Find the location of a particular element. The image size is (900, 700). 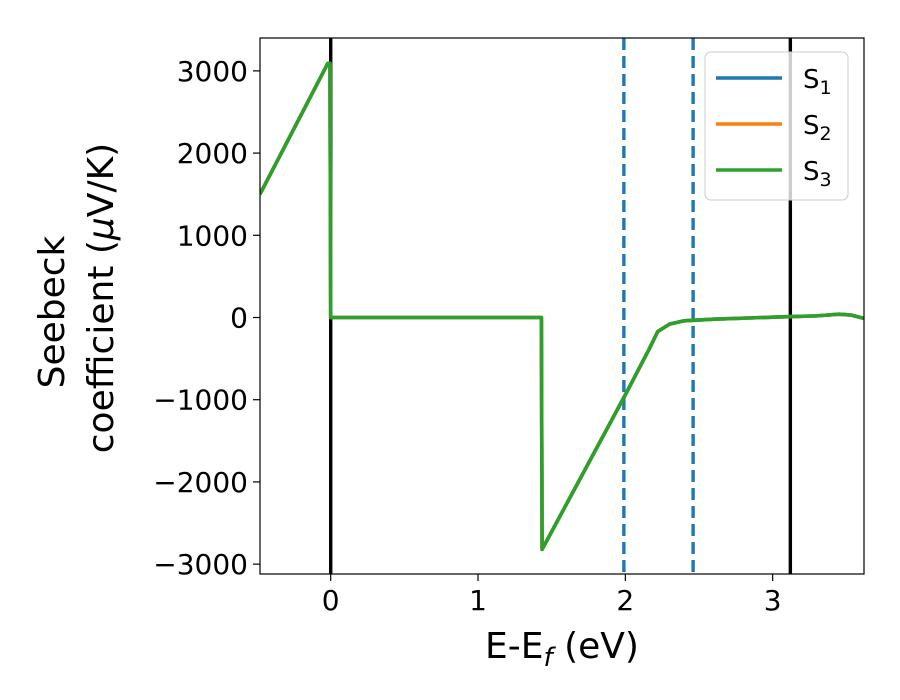

x-axis-label: E-Ef (eV) is located at coordinates (562, 649).